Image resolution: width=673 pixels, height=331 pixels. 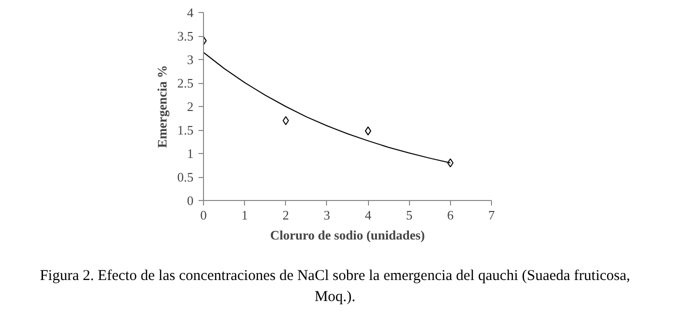 I want to click on x-tick-label: 0, so click(x=203, y=215).